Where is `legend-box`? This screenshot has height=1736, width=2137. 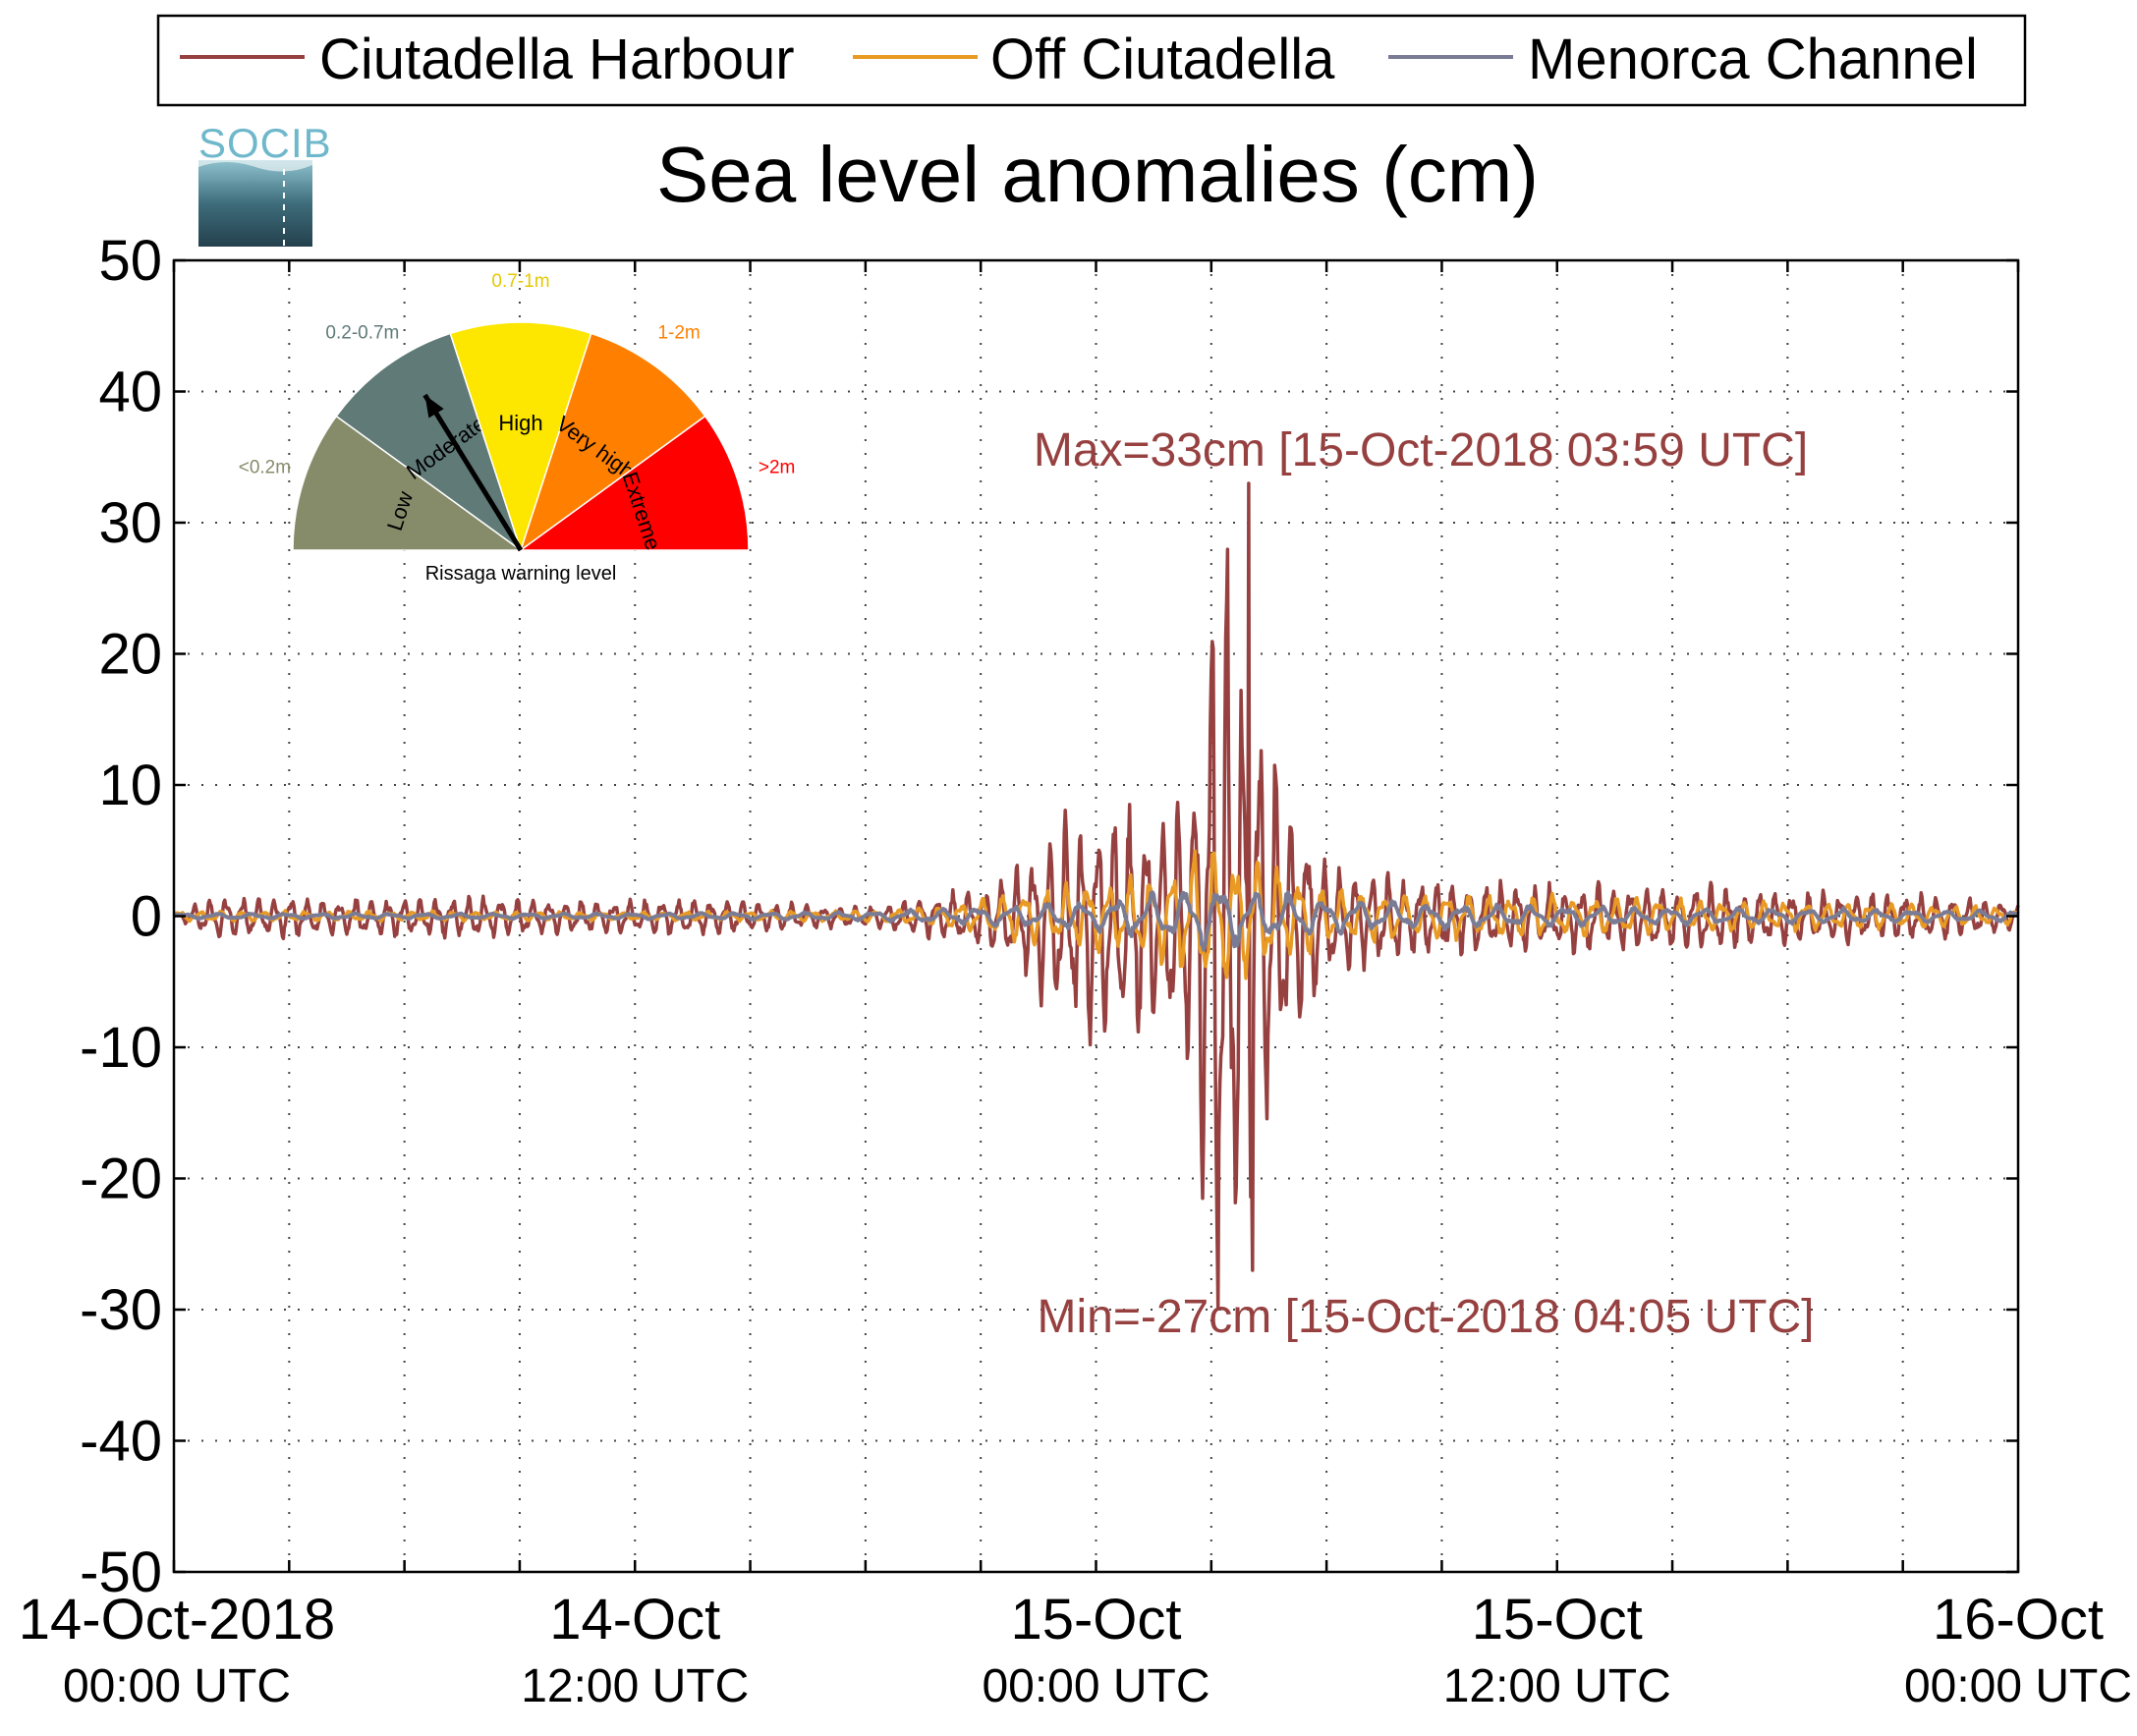 legend-box is located at coordinates (1091, 60).